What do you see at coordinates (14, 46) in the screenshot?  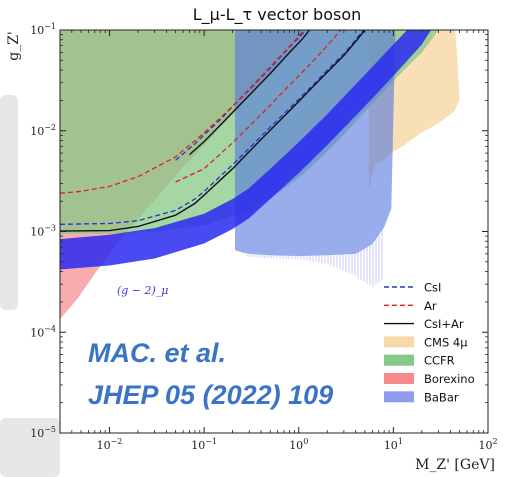 I see `y-axis-label: g_Z'` at bounding box center [14, 46].